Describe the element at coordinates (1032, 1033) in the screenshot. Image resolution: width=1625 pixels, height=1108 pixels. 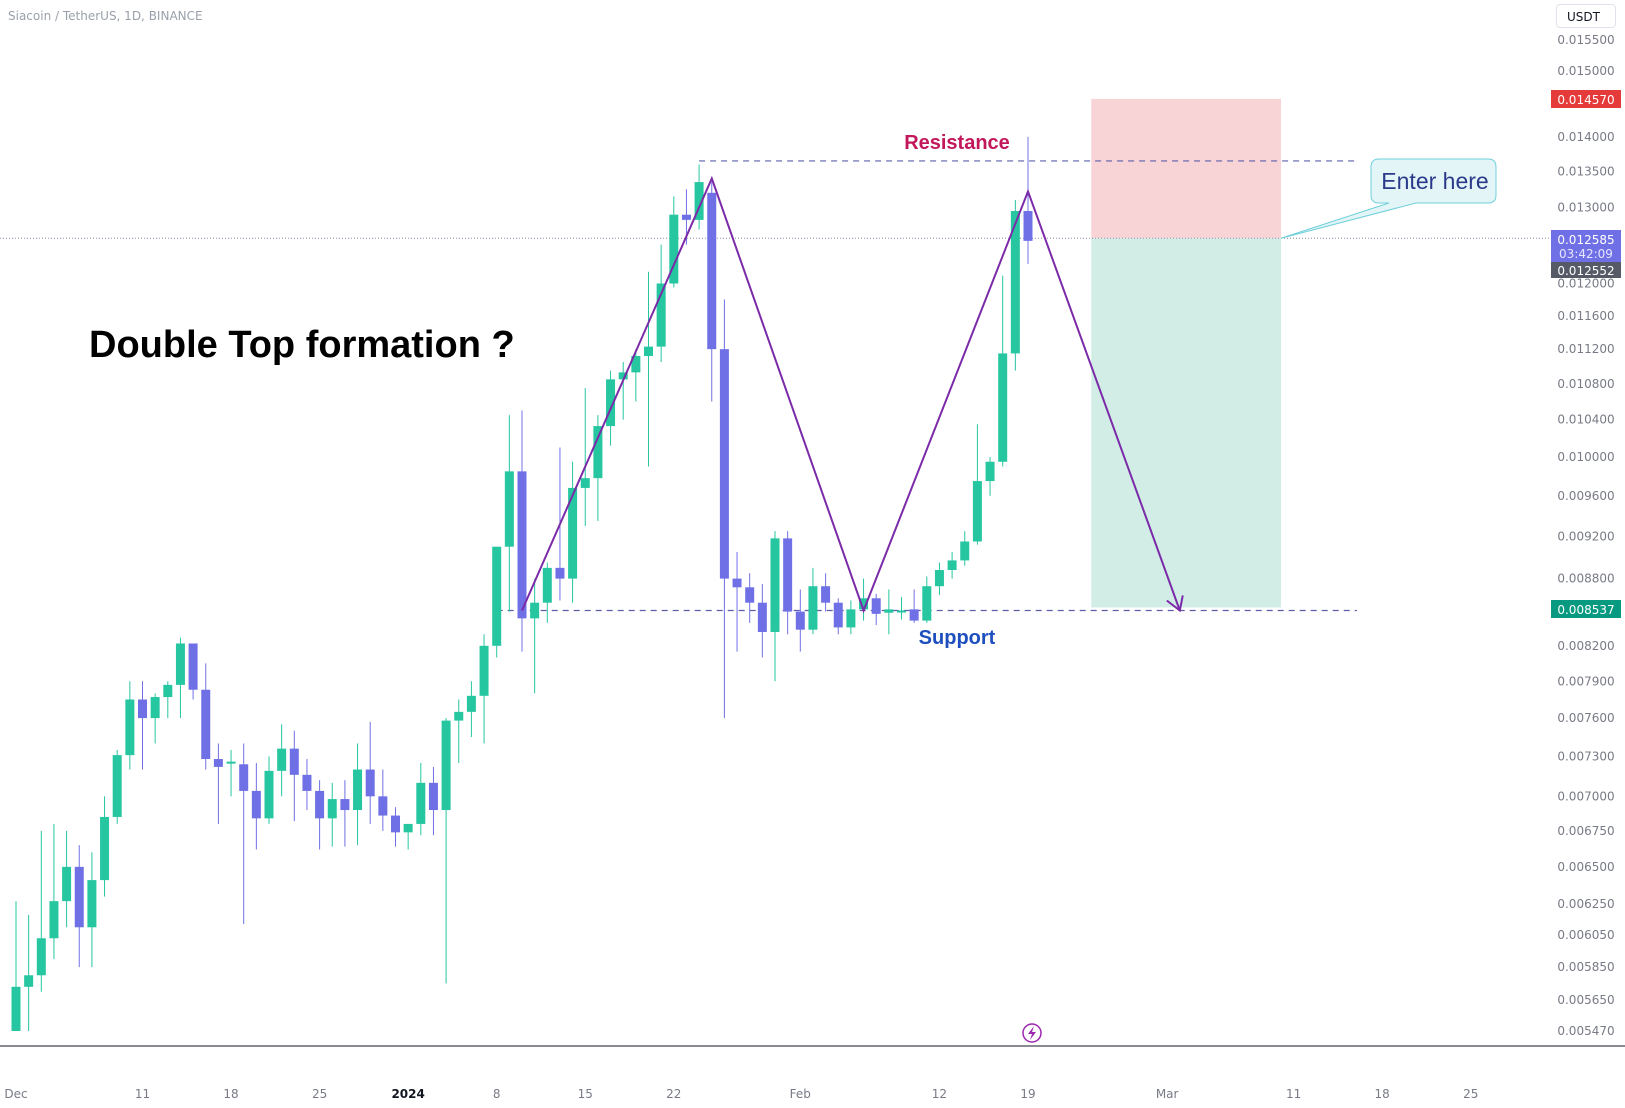
I see `lightning-icon` at that location.